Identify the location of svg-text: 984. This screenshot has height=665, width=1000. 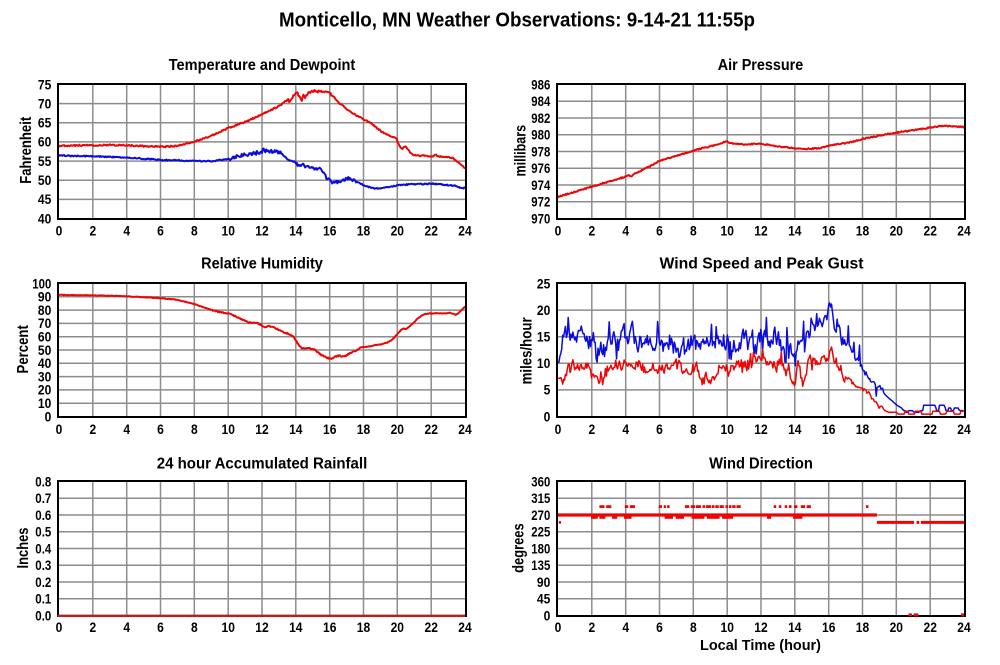
(540, 101).